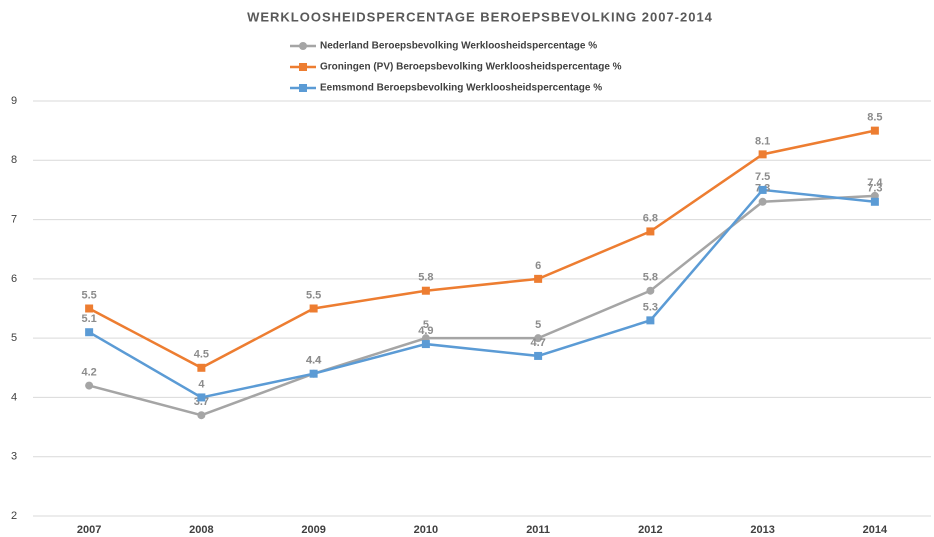  I want to click on data-label: 8.5, so click(874, 118).